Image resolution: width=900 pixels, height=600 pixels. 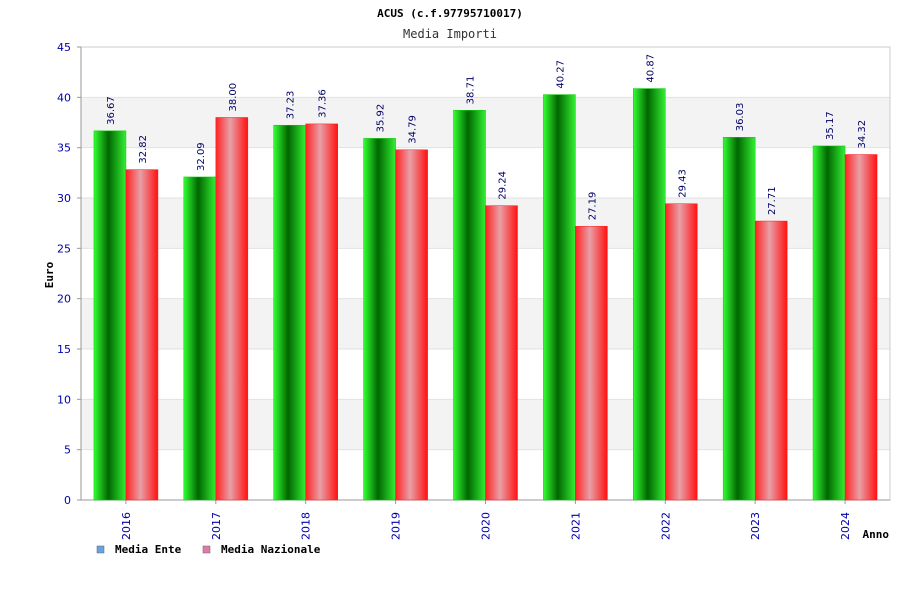 What do you see at coordinates (575, 526) in the screenshot?
I see `x-tick-label: 2021` at bounding box center [575, 526].